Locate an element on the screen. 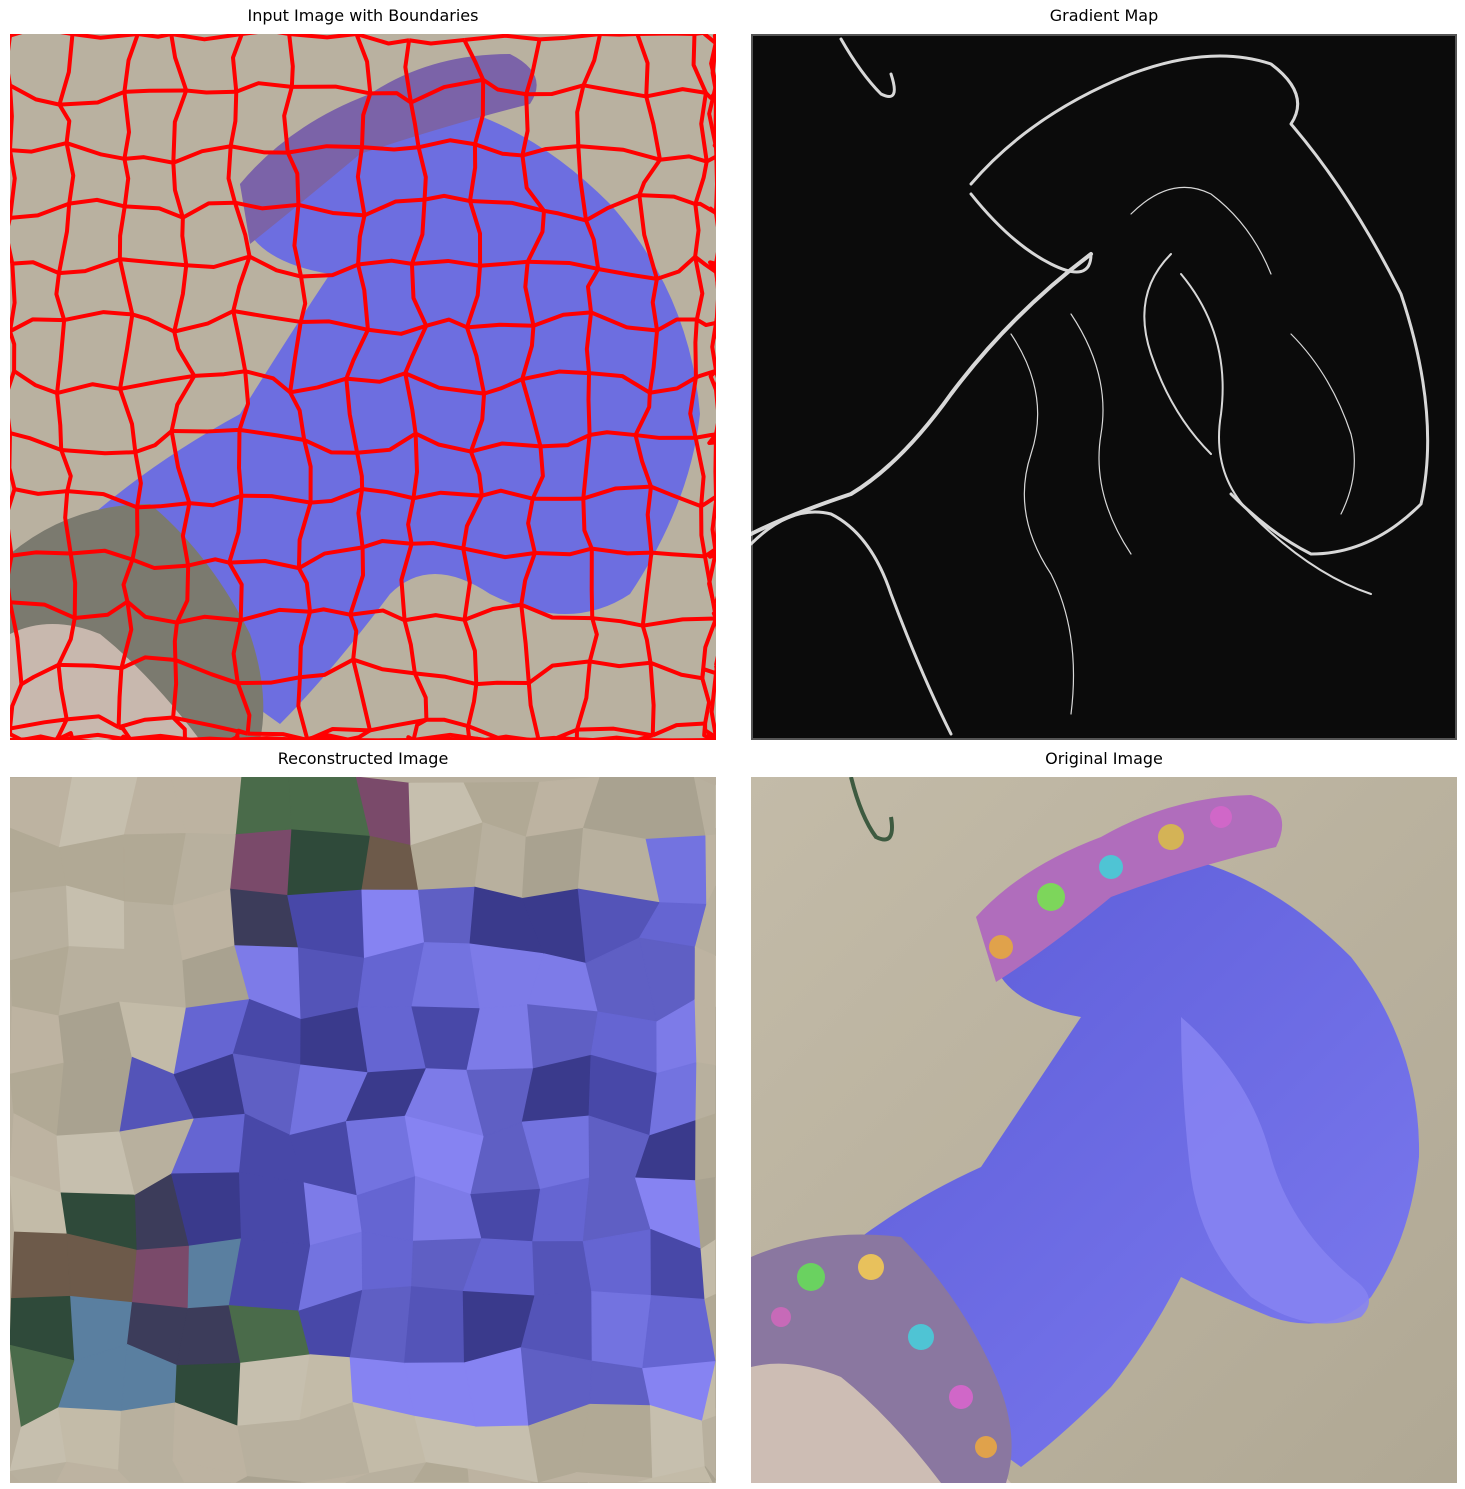  cuff-top is located at coordinates (388, 149).